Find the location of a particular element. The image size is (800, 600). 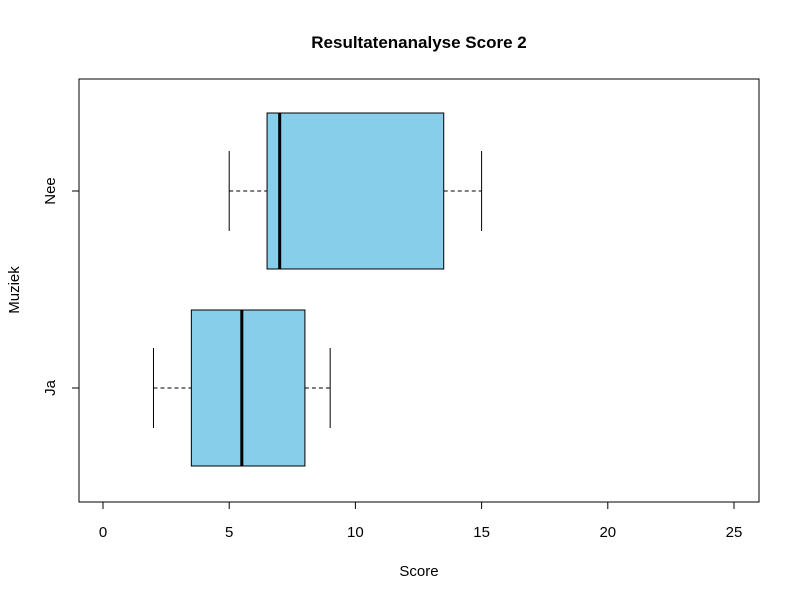

x-tick-label: 5 is located at coordinates (229, 532).